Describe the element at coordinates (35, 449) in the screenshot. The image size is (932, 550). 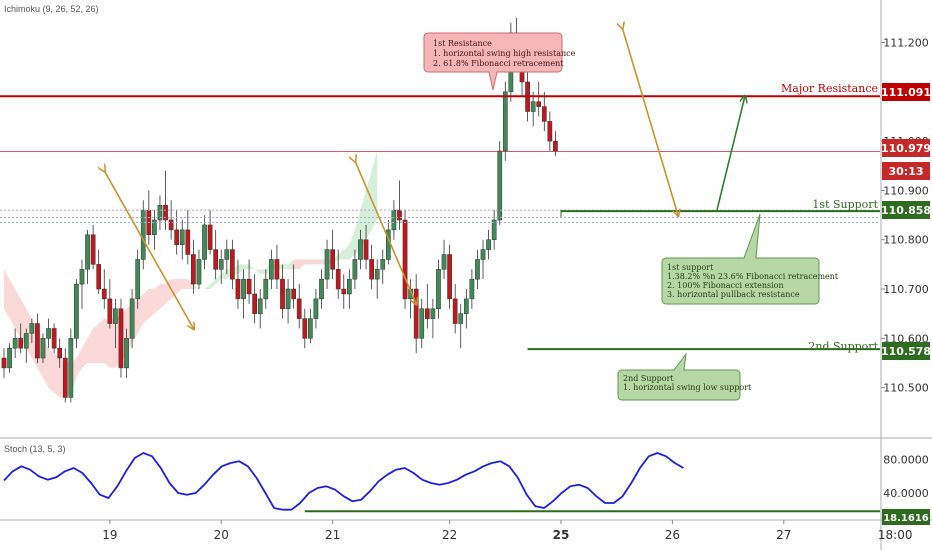
I see `stoch-label: Stoch (13, 5, 3)` at that location.